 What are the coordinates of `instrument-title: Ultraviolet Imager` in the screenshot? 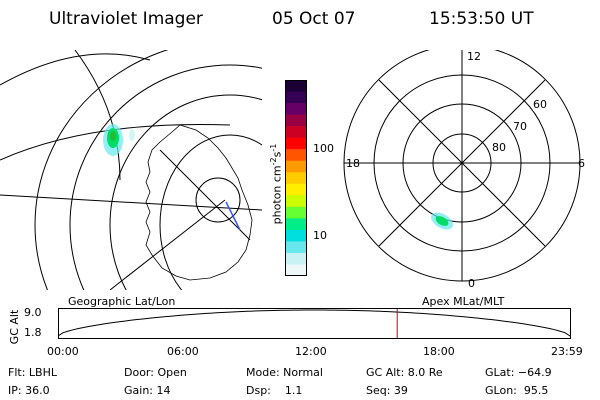 It's located at (126, 19).